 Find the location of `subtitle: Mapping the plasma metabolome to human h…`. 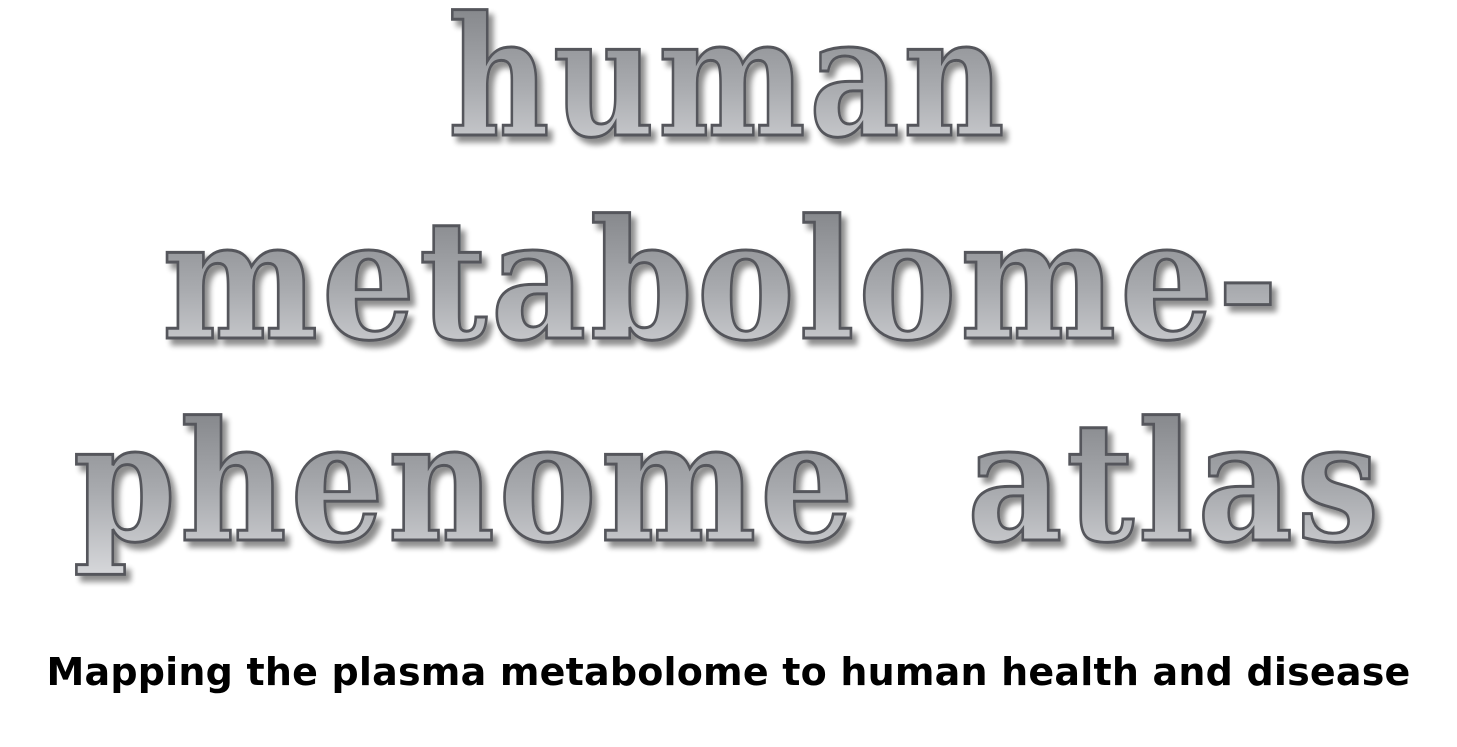

subtitle: Mapping the plasma metabolome to human h… is located at coordinates (728, 672).